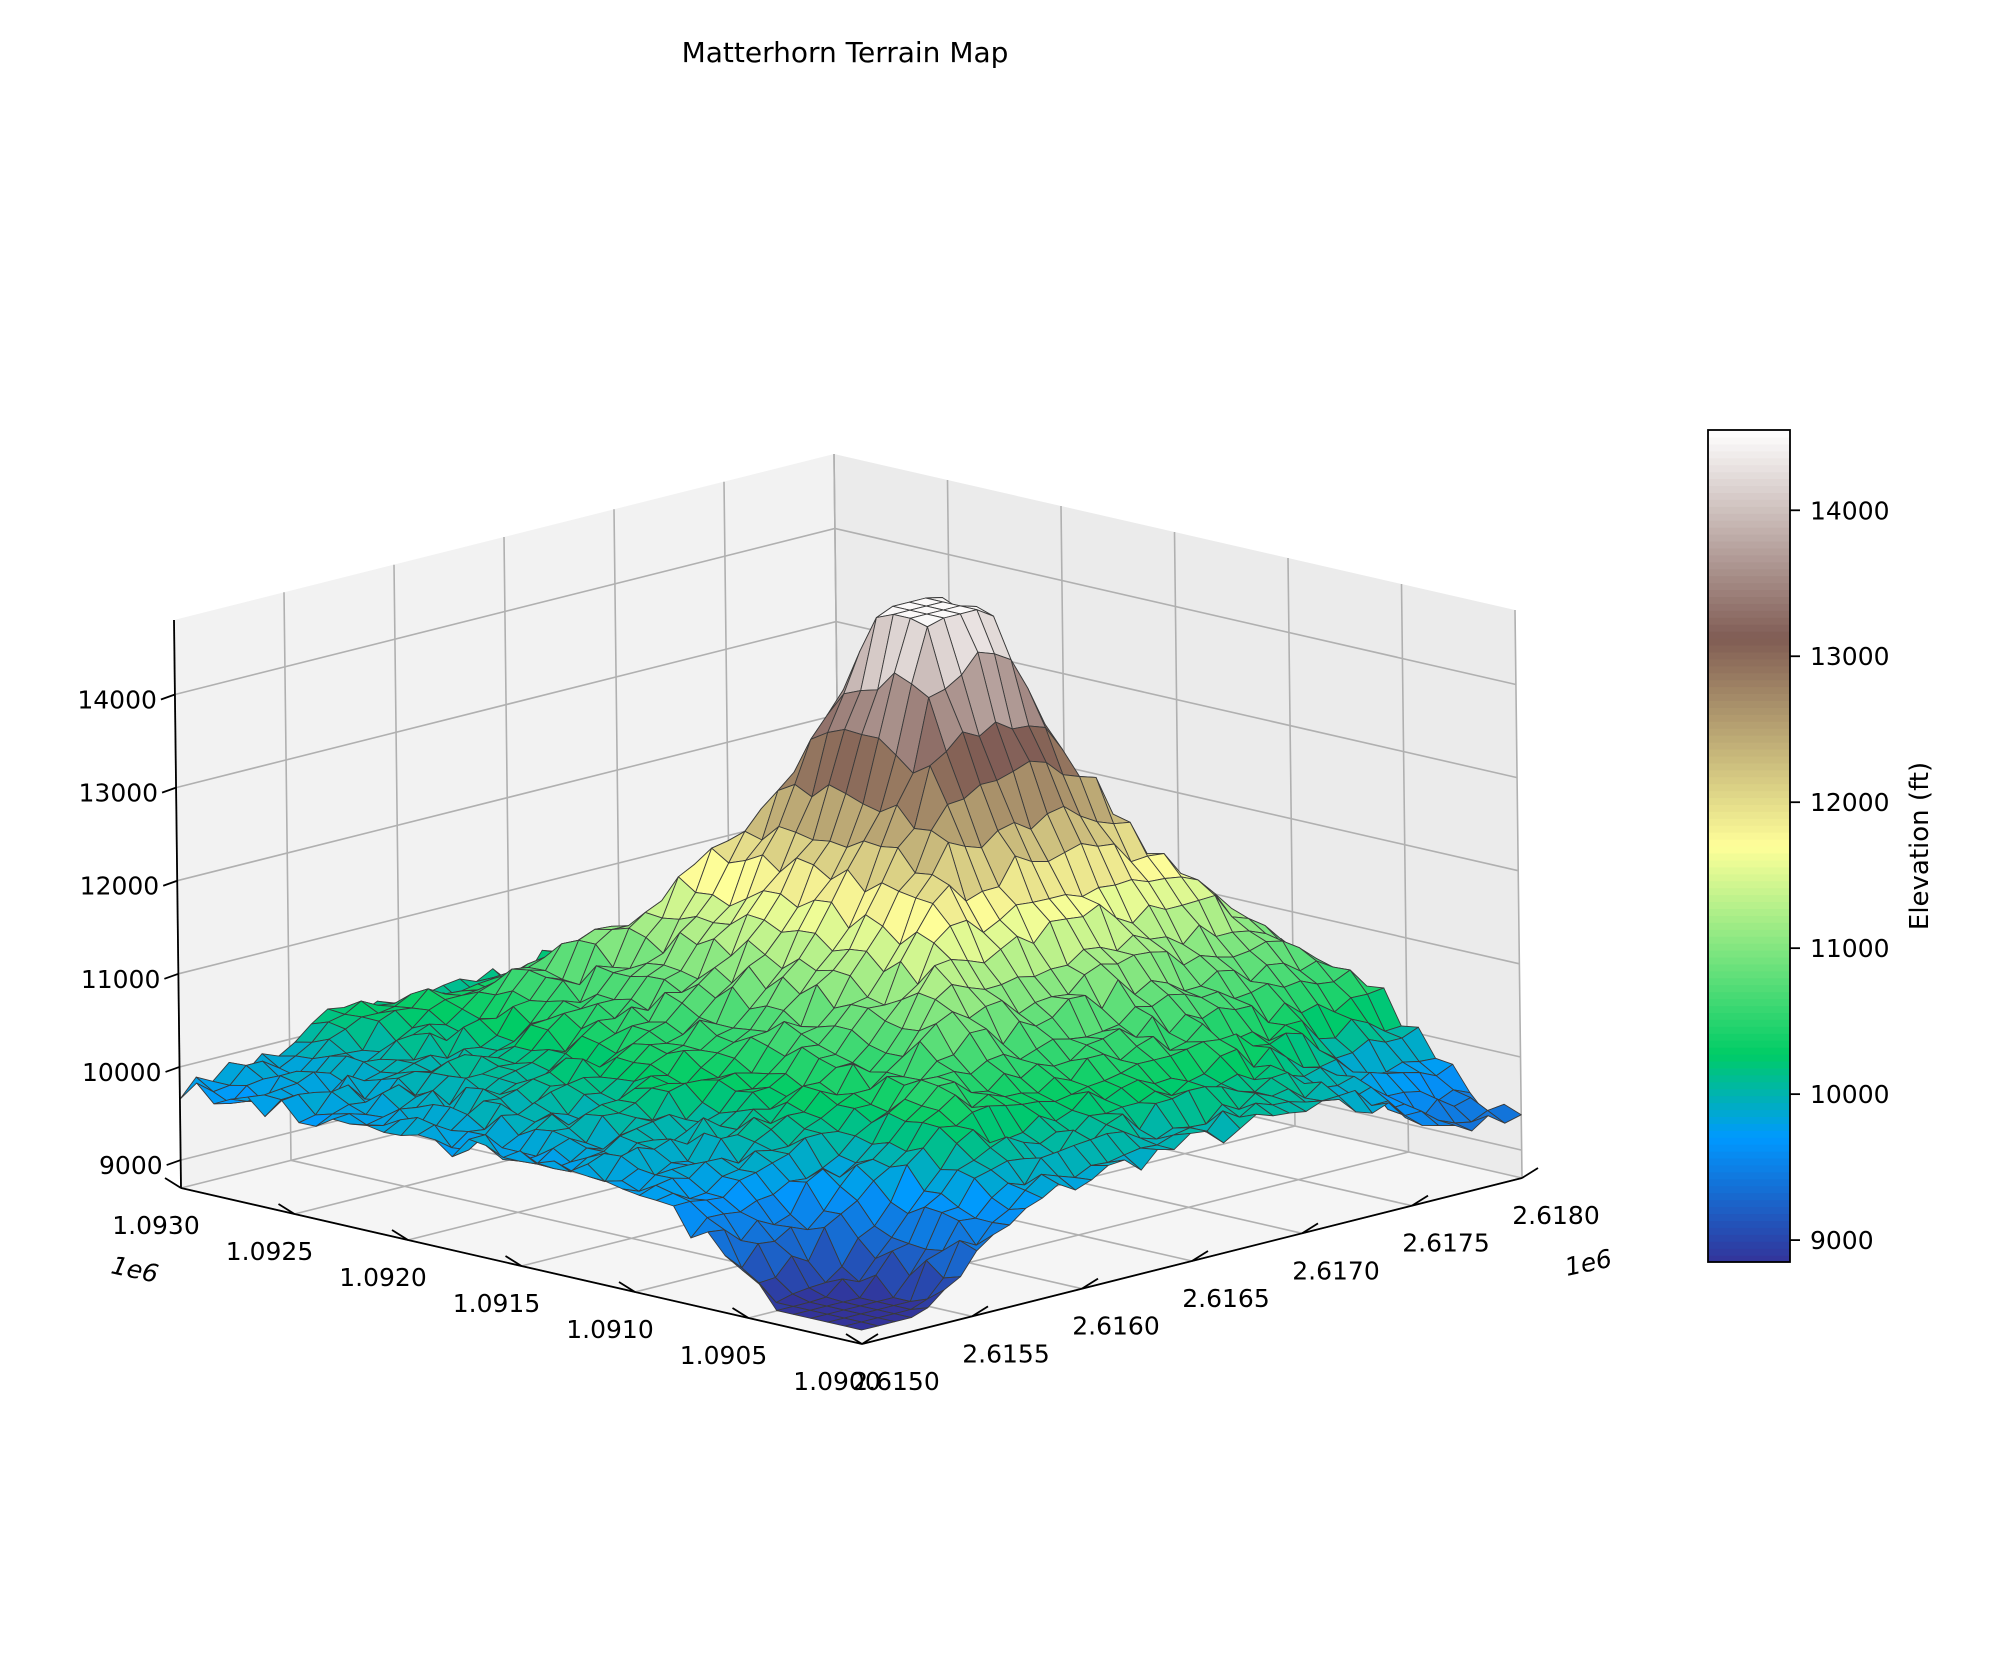 The width and height of the screenshot is (2000, 1680). Describe the element at coordinates (1115, 1326) in the screenshot. I see `y-tick-label: 2.6160` at that location.